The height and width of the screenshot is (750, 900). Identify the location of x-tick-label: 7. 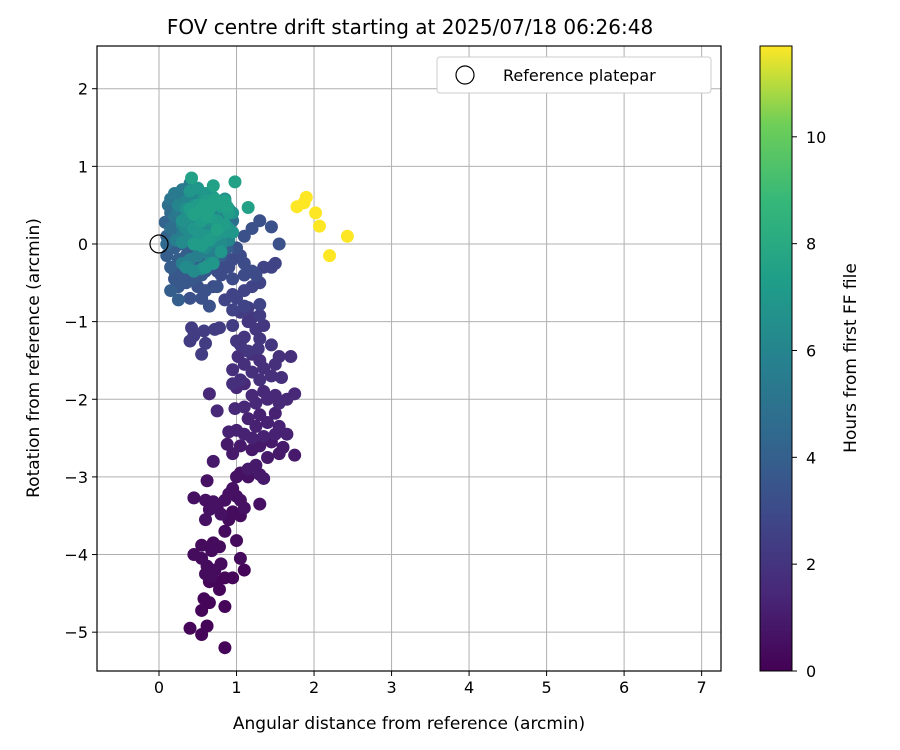
(702, 687).